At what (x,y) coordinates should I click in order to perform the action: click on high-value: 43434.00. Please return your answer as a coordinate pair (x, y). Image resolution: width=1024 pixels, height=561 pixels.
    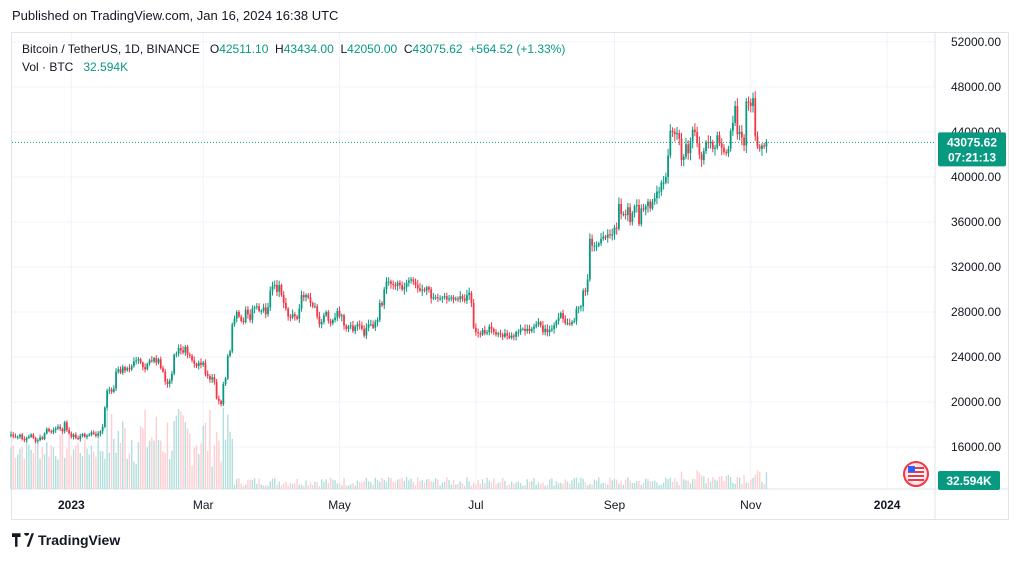
    Looking at the image, I should click on (308, 49).